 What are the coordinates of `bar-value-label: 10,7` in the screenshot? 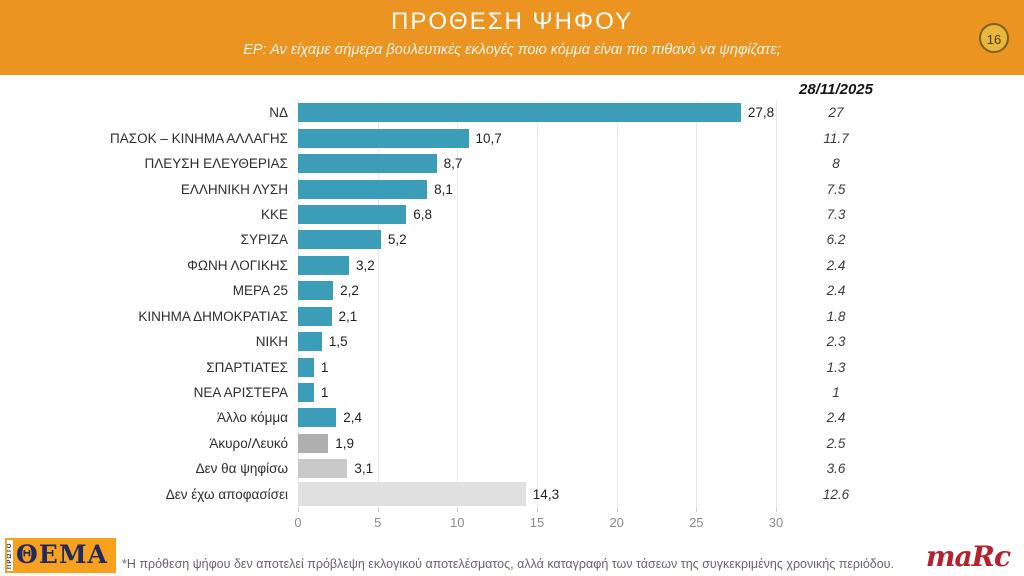 It's located at (488, 138).